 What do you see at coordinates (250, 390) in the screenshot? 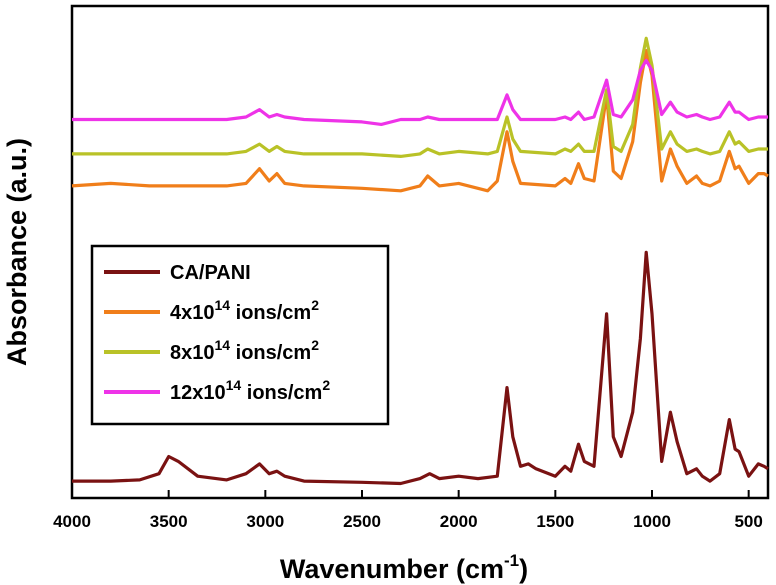
I see `legend-label-3: 12x1014 ions/cm2` at bounding box center [250, 390].